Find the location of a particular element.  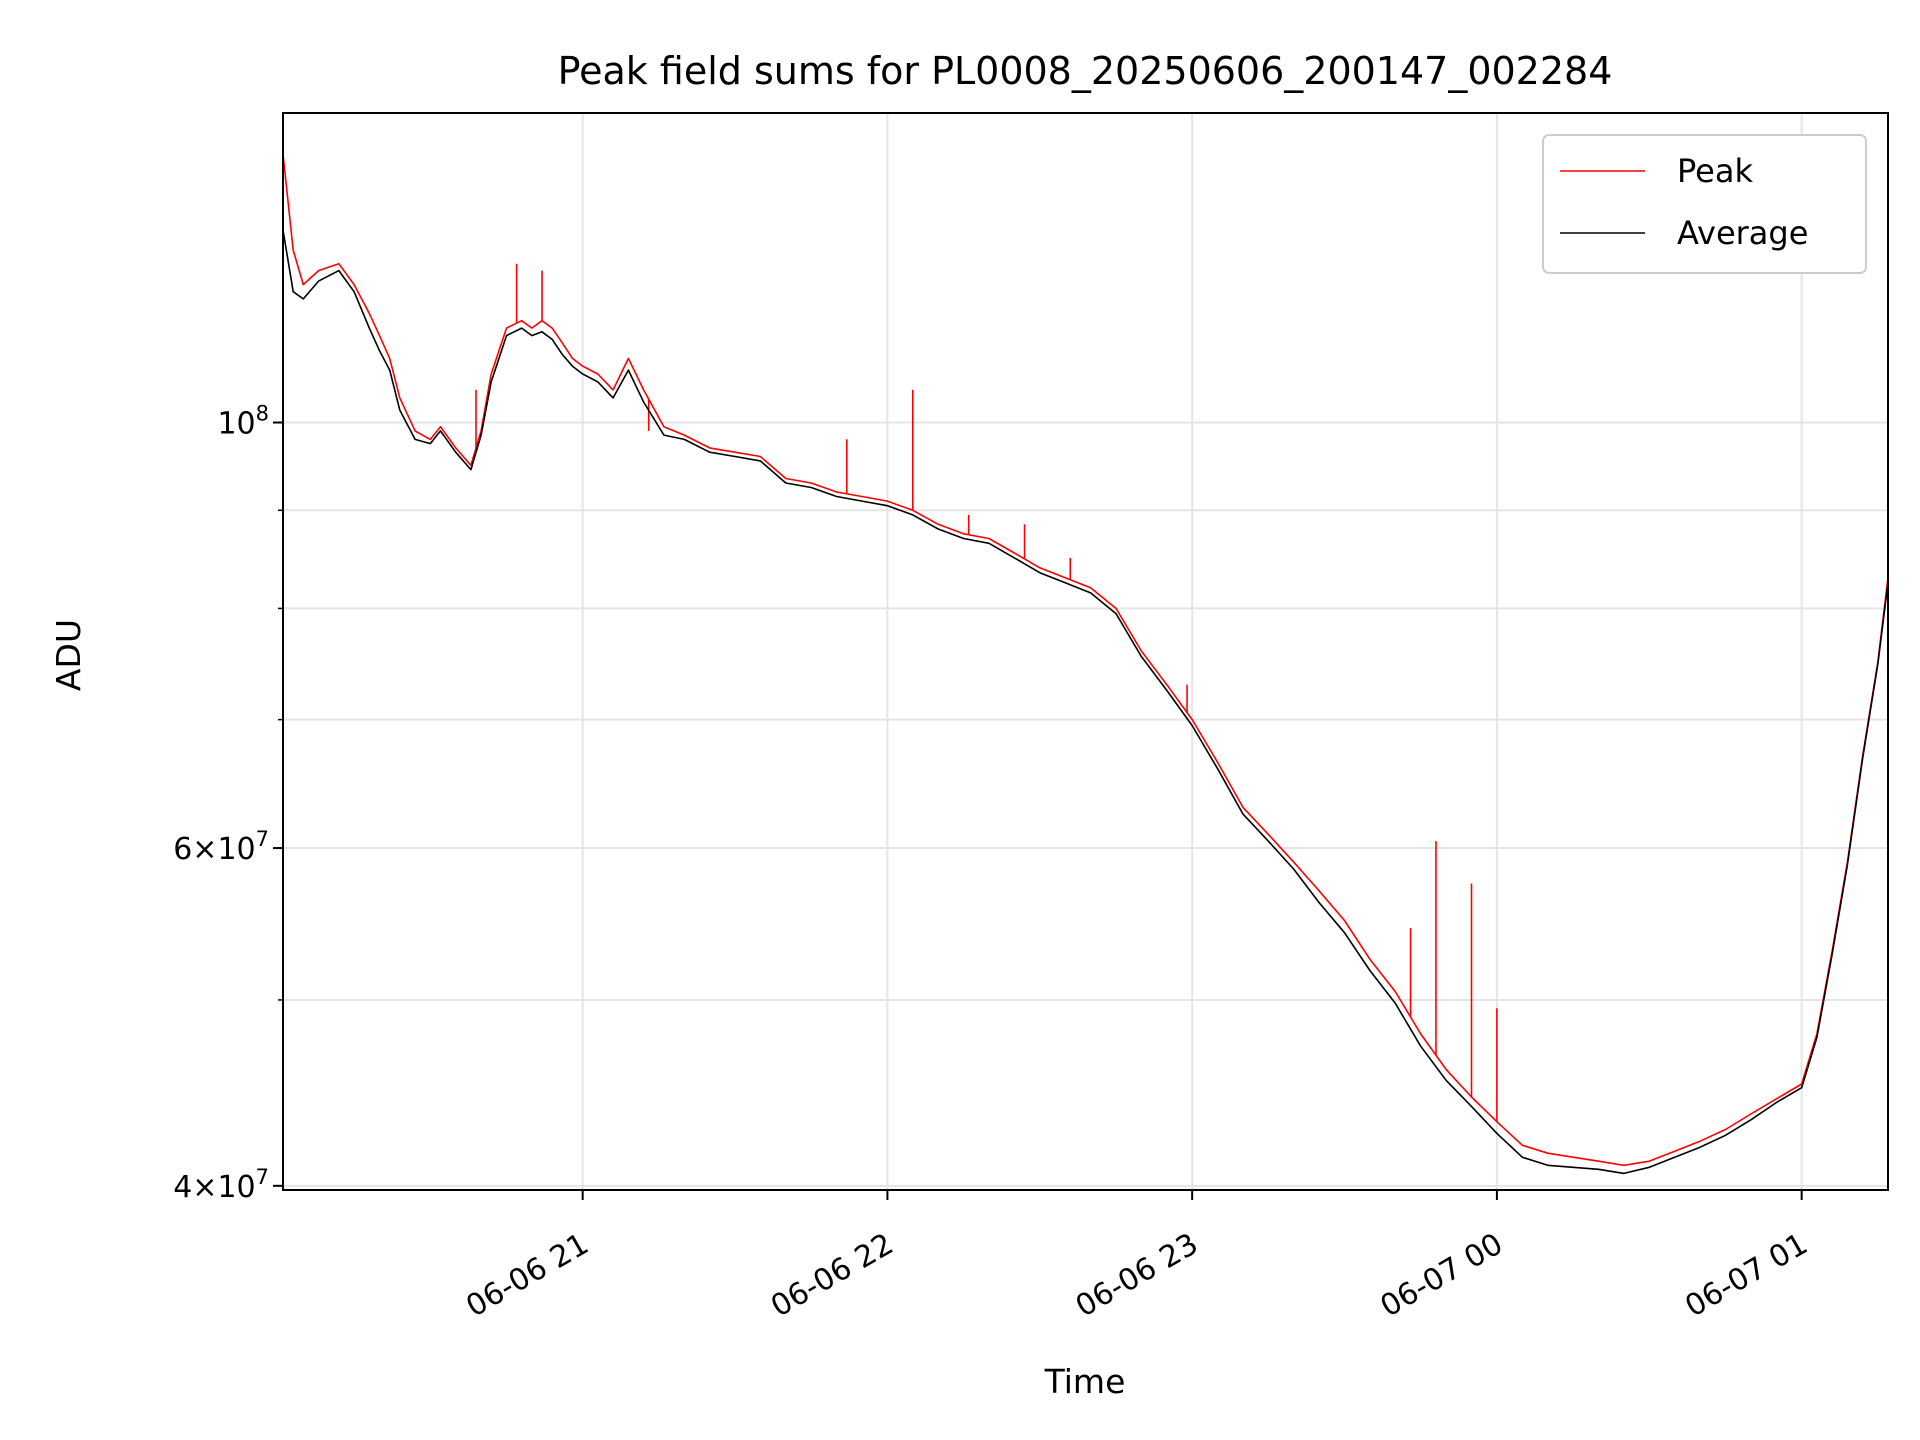

legend: Peak Average is located at coordinates (1704, 204).